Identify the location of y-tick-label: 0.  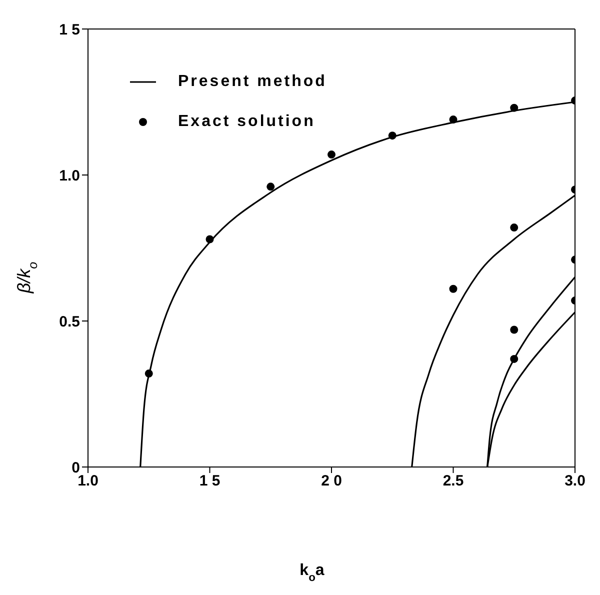
(76, 467).